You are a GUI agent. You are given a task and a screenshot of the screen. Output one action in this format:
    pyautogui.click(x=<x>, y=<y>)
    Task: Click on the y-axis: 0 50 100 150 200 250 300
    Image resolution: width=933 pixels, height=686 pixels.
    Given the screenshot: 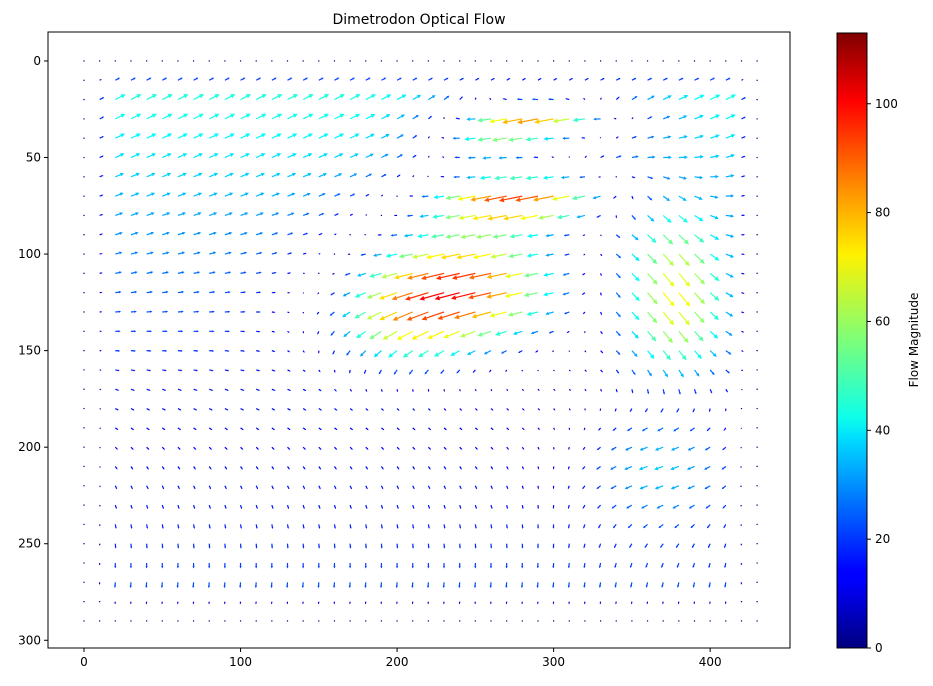 What is the action you would take?
    pyautogui.click(x=33, y=350)
    